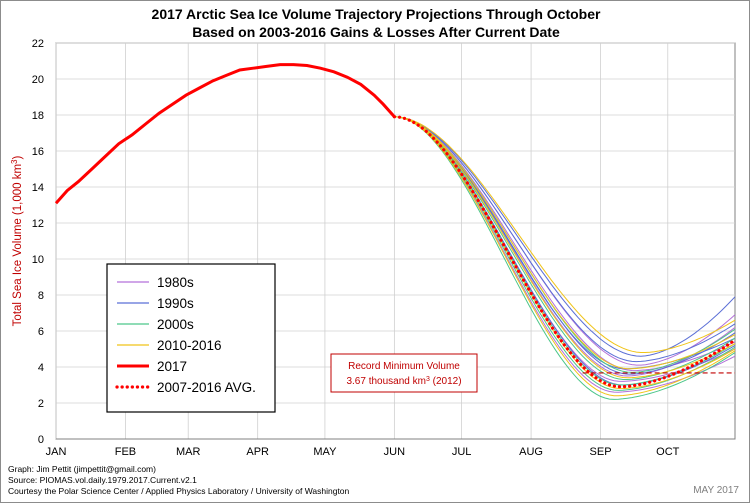 This screenshot has height=504, width=750. I want to click on x-tick-label: JUL, so click(462, 452).